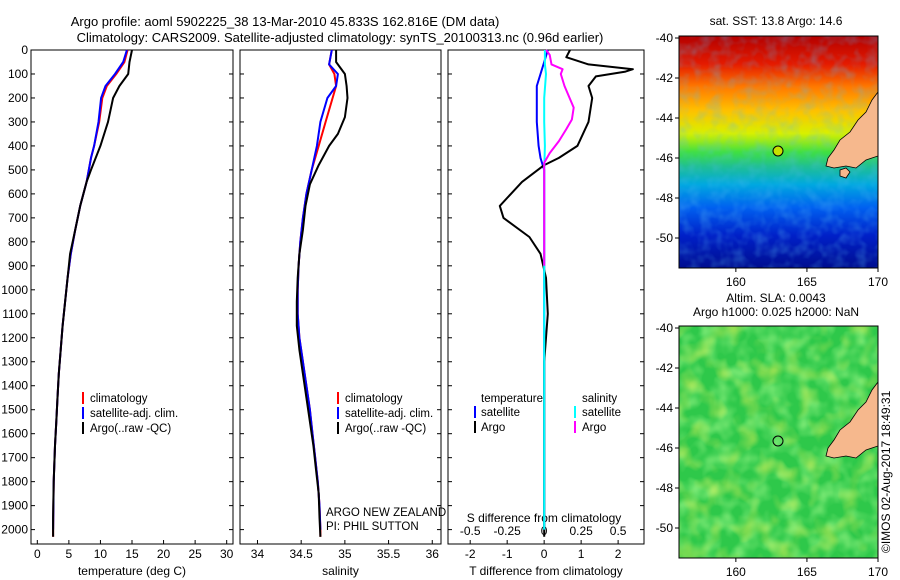 The height and width of the screenshot is (580, 900). I want to click on sst-map-axes: -40 -42 -44 -46 -48 -50 160 165 170, so click(772, 160).